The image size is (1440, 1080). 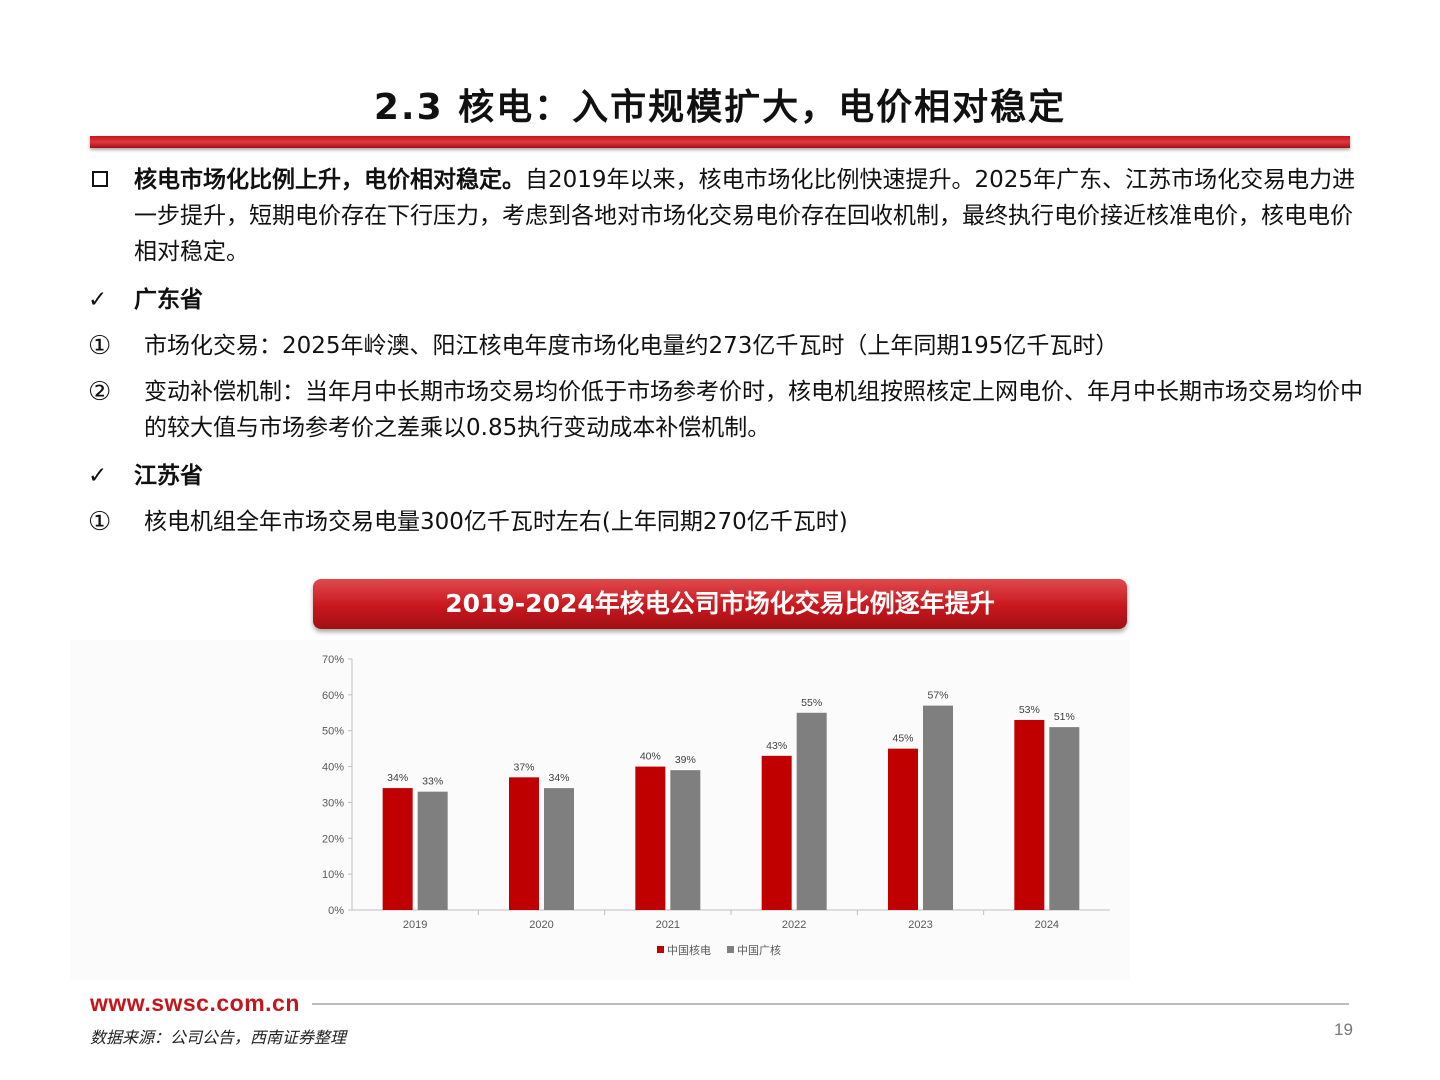 What do you see at coordinates (937, 696) in the screenshot?
I see `data-label: 57%` at bounding box center [937, 696].